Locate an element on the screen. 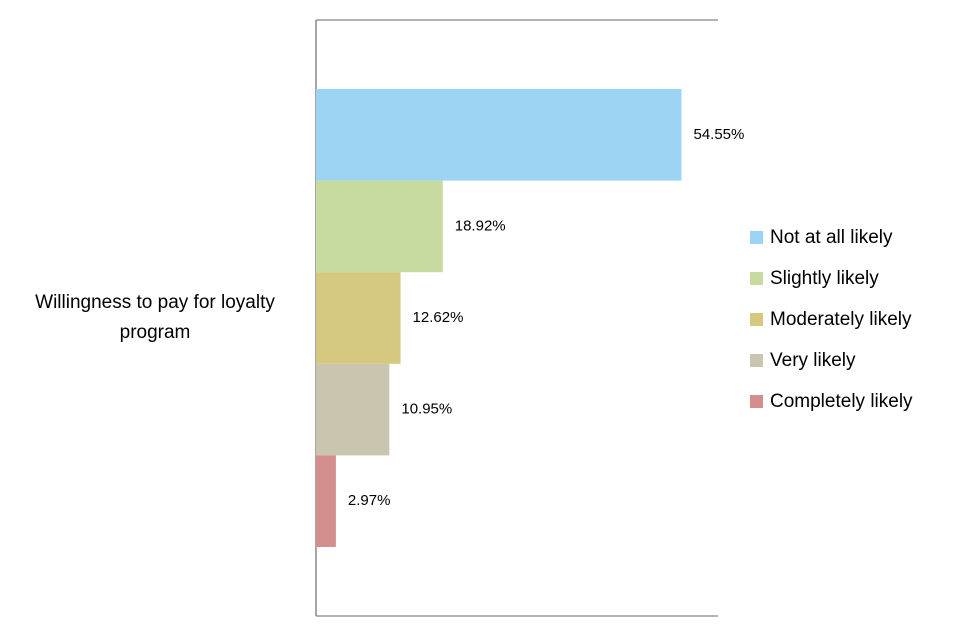 Image resolution: width=960 pixels, height=640 pixels. legend-label: Not at all likely is located at coordinates (831, 237).